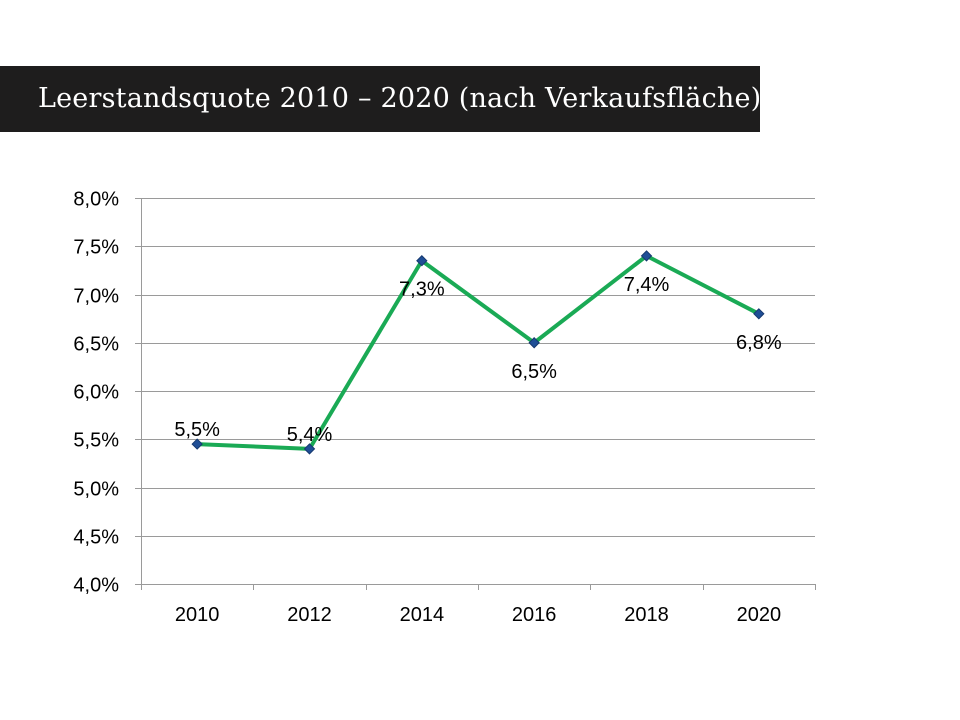 This screenshot has width=960, height=720. Describe the element at coordinates (96, 248) in the screenshot. I see `y-tick-label: 7,5%` at that location.